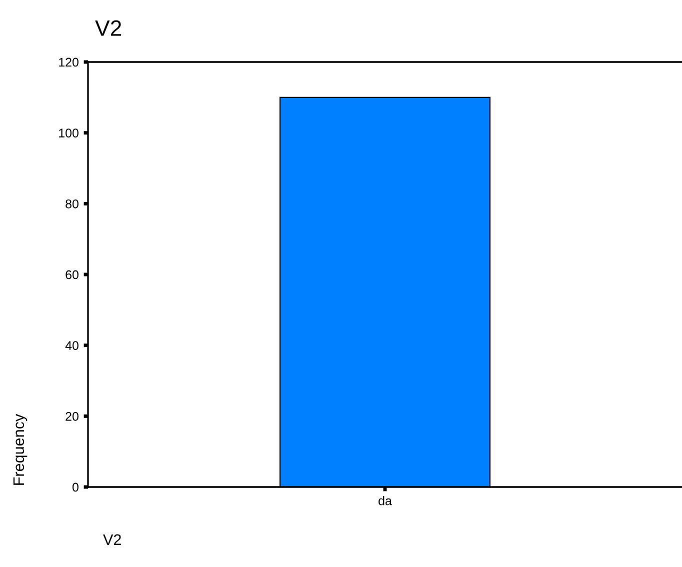 The width and height of the screenshot is (682, 567). I want to click on y-tick-label: 120, so click(68, 62).